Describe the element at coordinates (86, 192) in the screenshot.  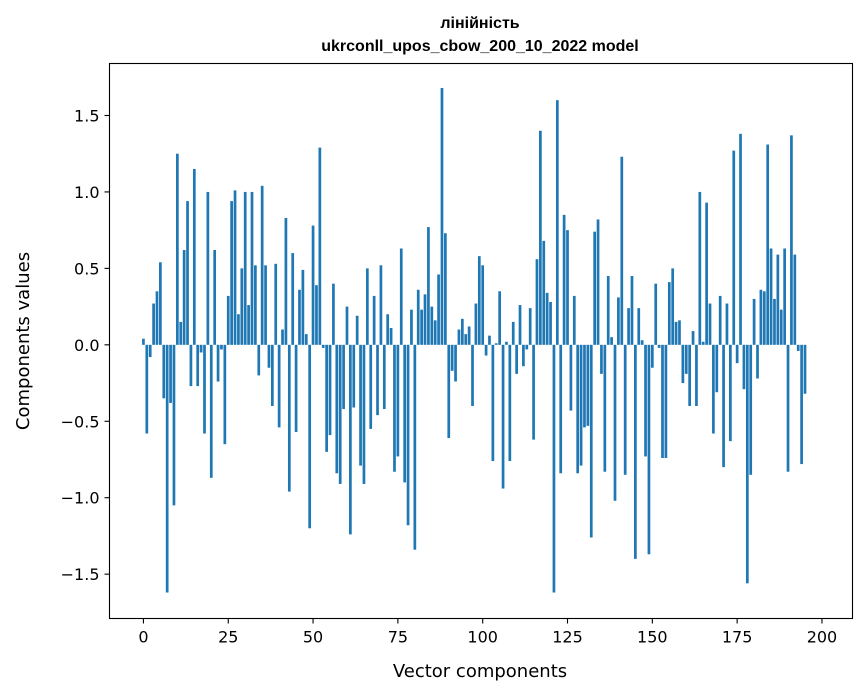
I see `y-tick-label: 1.0` at that location.